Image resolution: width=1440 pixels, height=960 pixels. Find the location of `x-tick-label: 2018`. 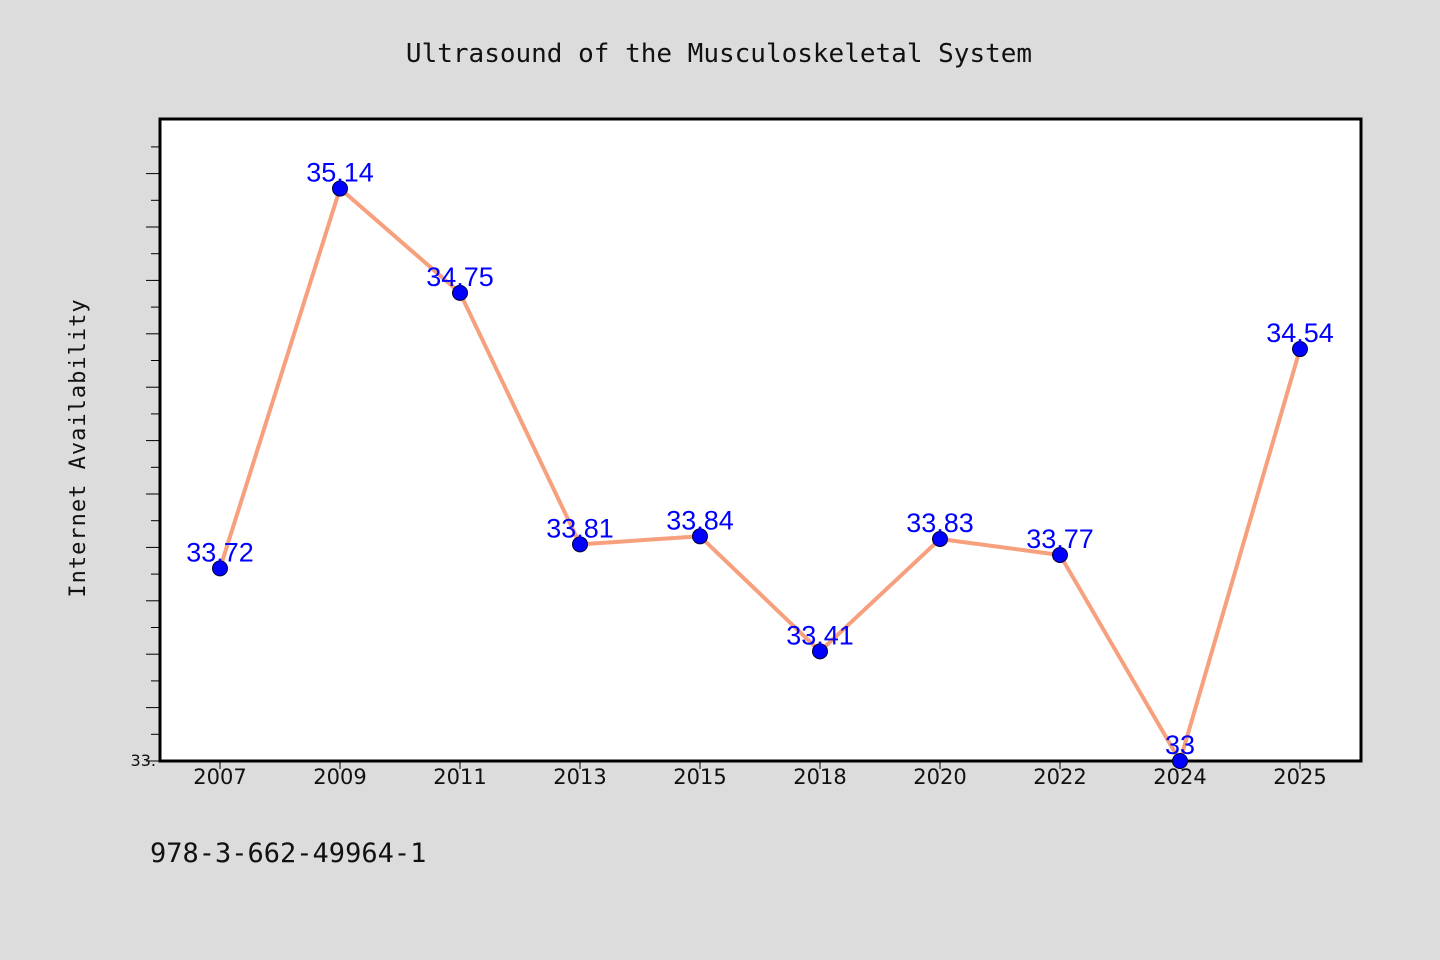

x-tick-label: 2018 is located at coordinates (819, 777).